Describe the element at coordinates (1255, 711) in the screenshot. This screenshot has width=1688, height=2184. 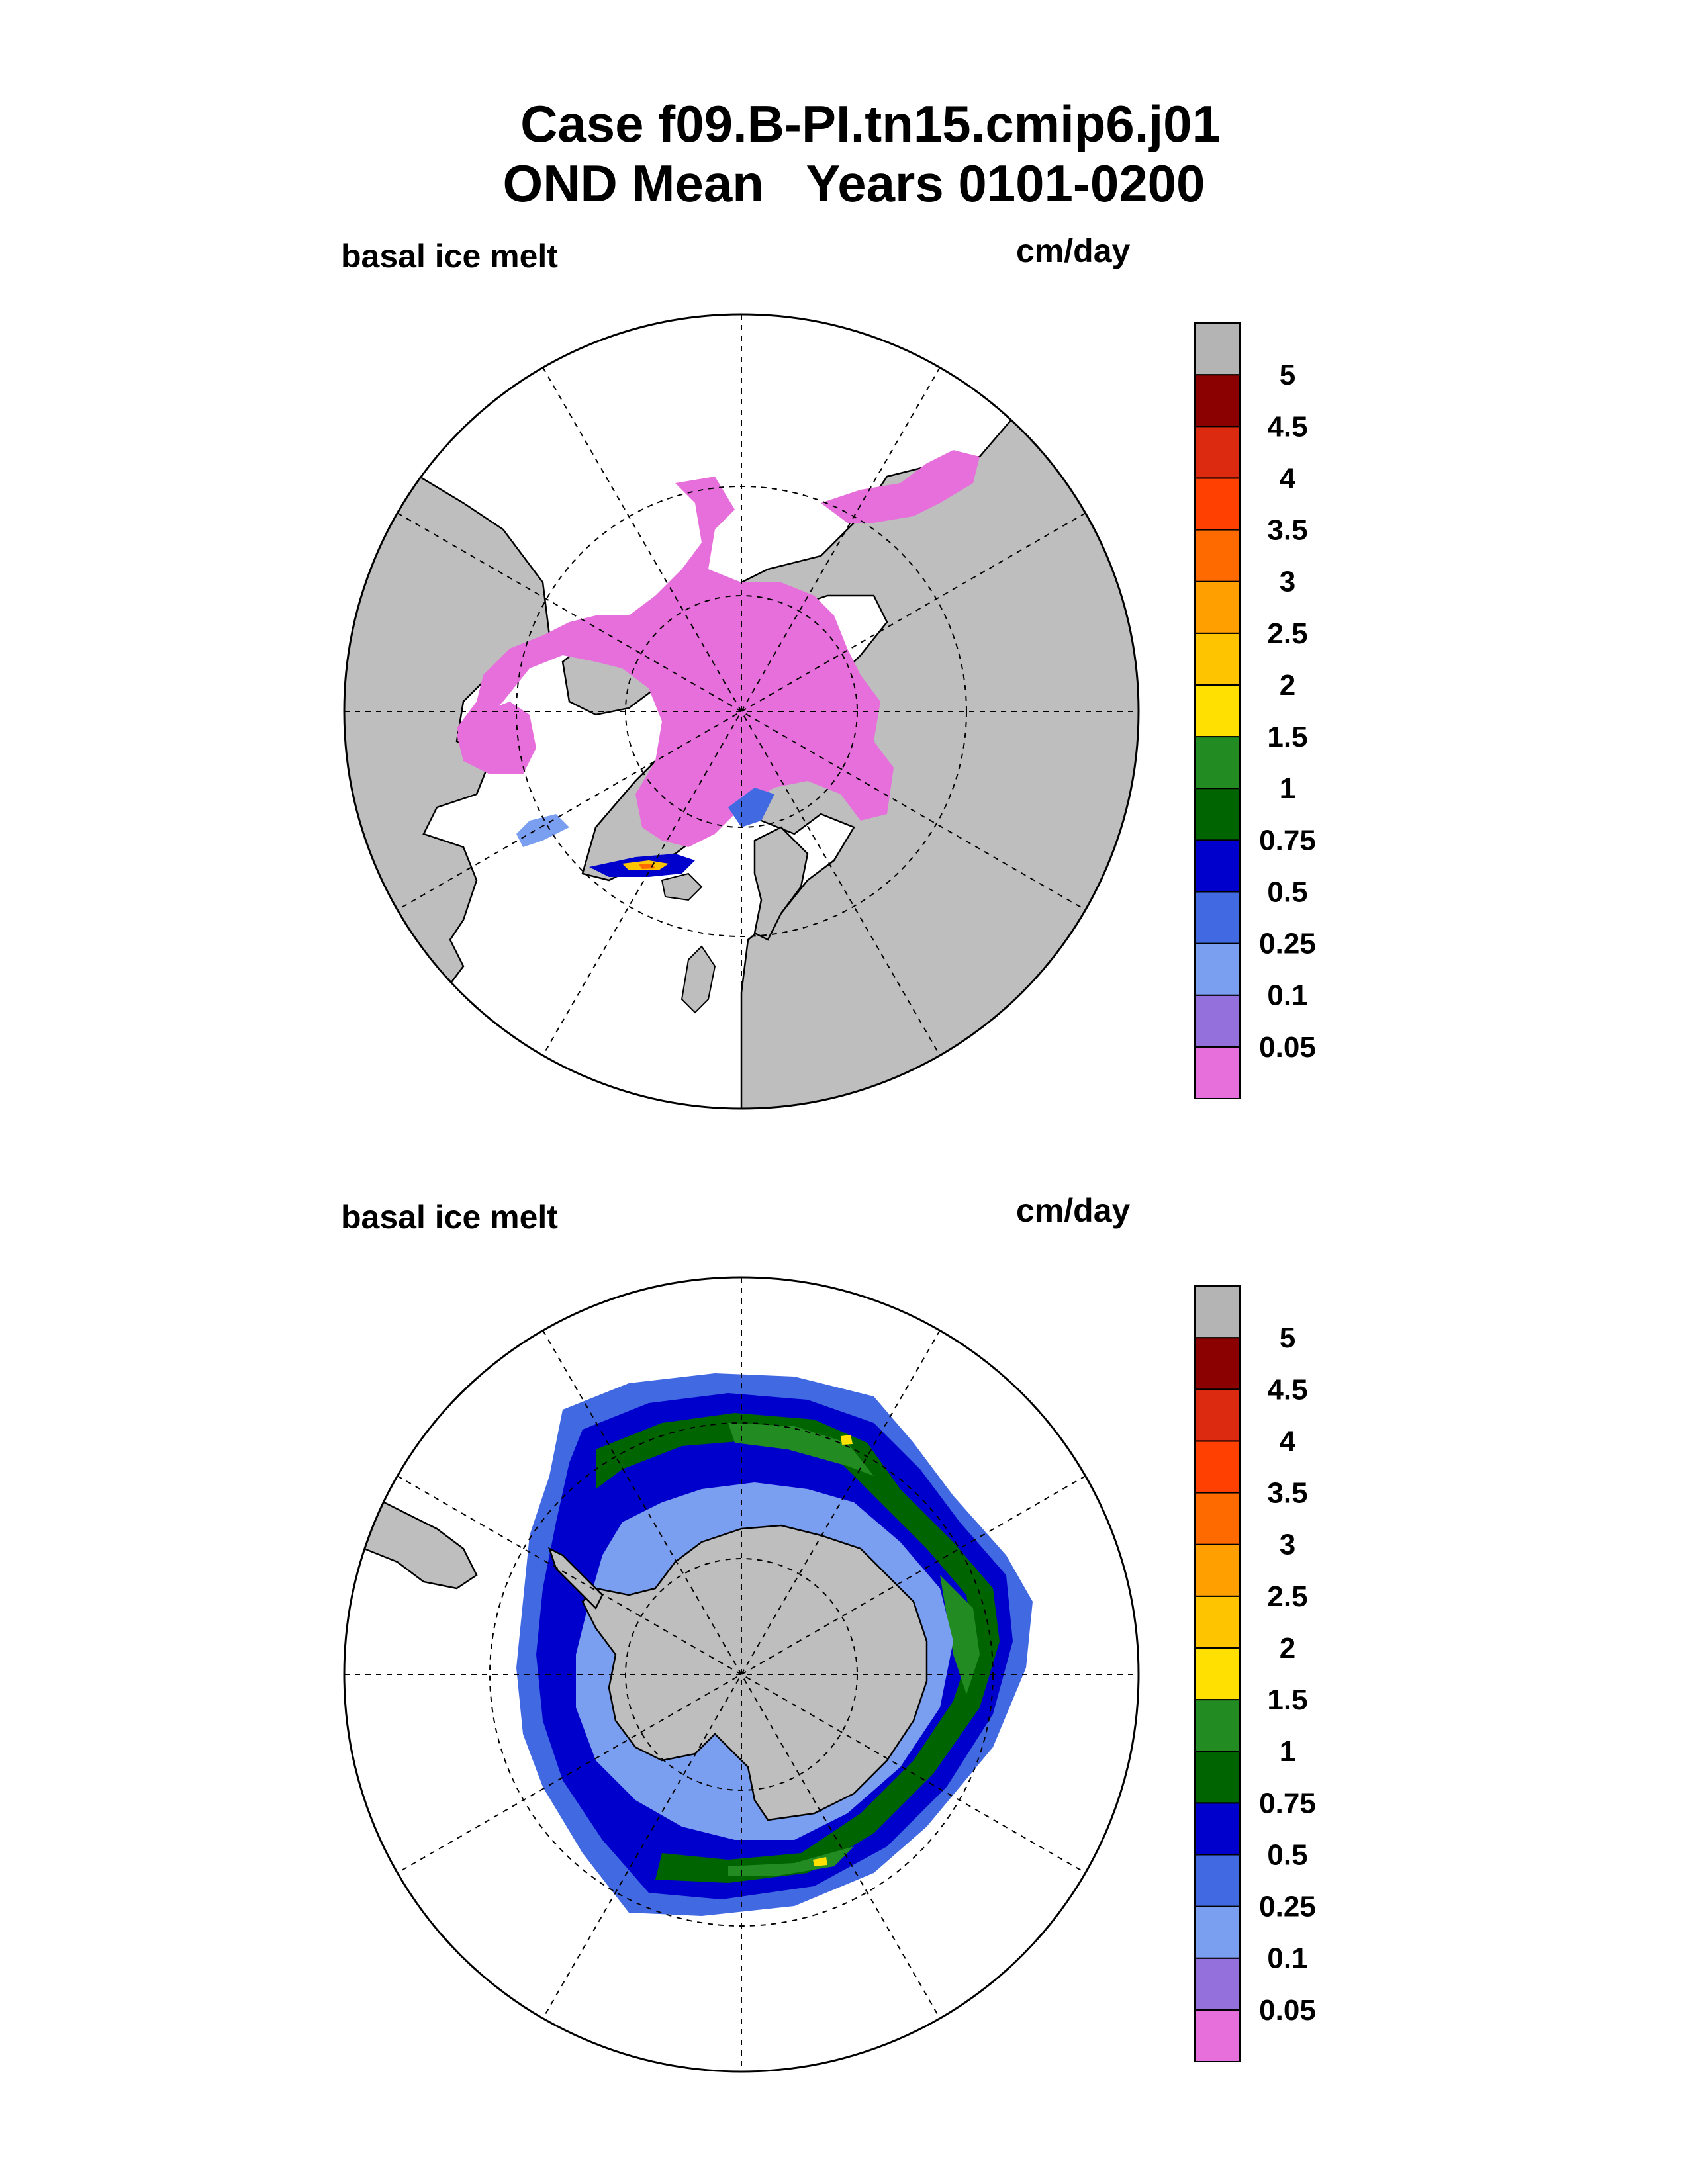
I see `north-colorbar: 0.05 0.1 0.25 0.5 0.75 1 1.5 2 2.5 3 3.5 4 4.5 5` at that location.